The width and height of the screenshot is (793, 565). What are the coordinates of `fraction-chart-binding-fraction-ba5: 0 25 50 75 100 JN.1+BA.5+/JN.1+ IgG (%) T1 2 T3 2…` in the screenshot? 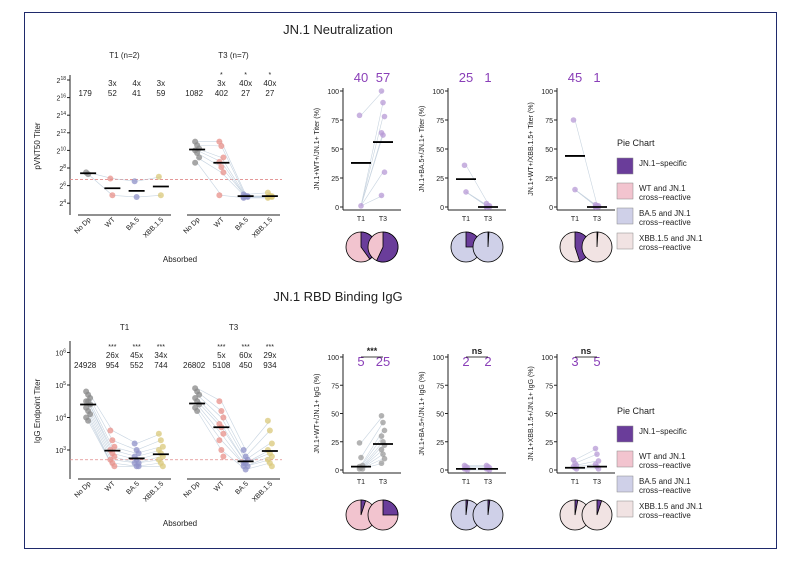 It's located at (462, 438).